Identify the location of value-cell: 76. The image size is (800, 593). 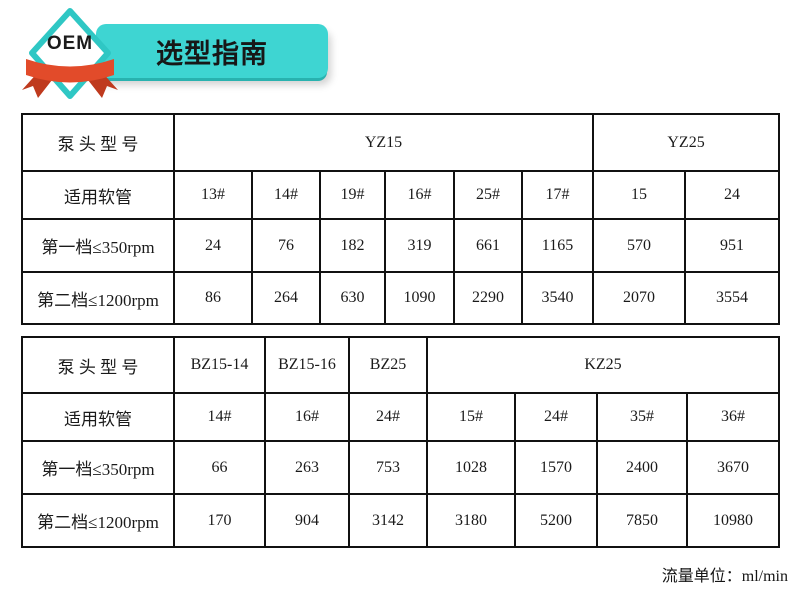
(286, 245).